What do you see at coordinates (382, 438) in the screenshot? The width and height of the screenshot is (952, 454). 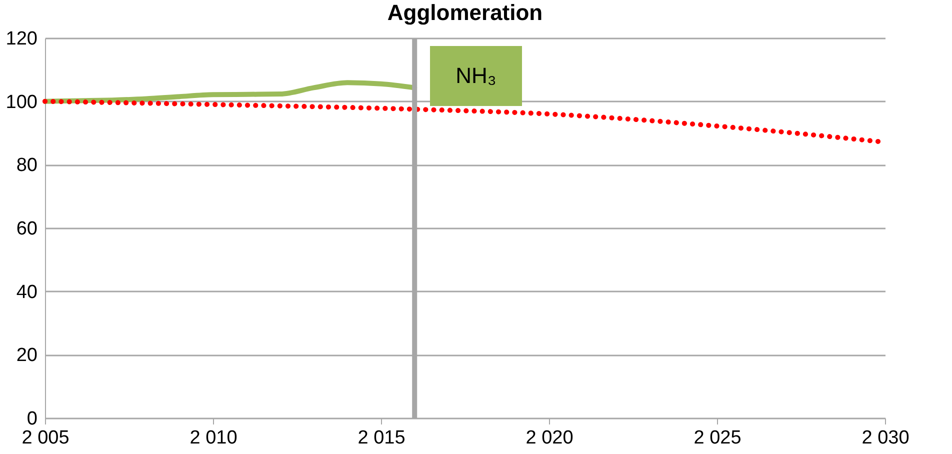 I see `x-tick-label: 2 015` at bounding box center [382, 438].